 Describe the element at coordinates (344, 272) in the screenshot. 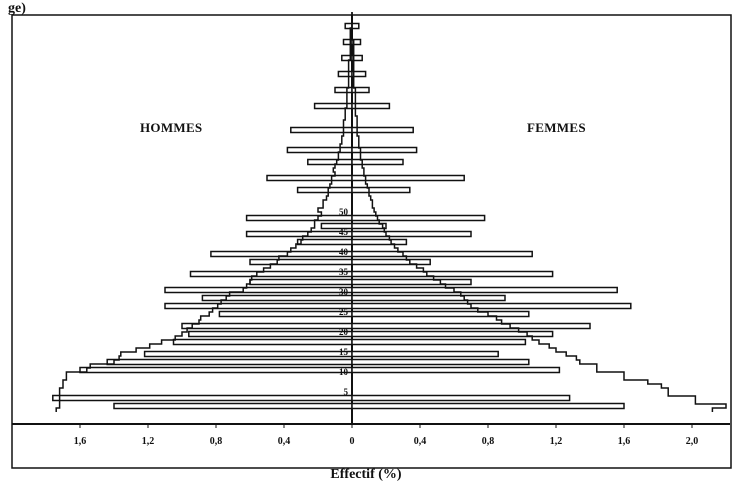

I see `age-tick-label: 35` at that location.